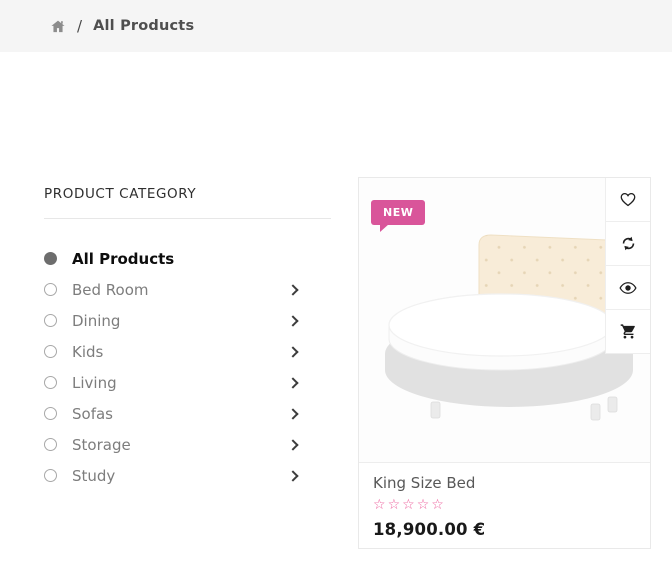  I want to click on category-item-label: Sofas, so click(92, 413).